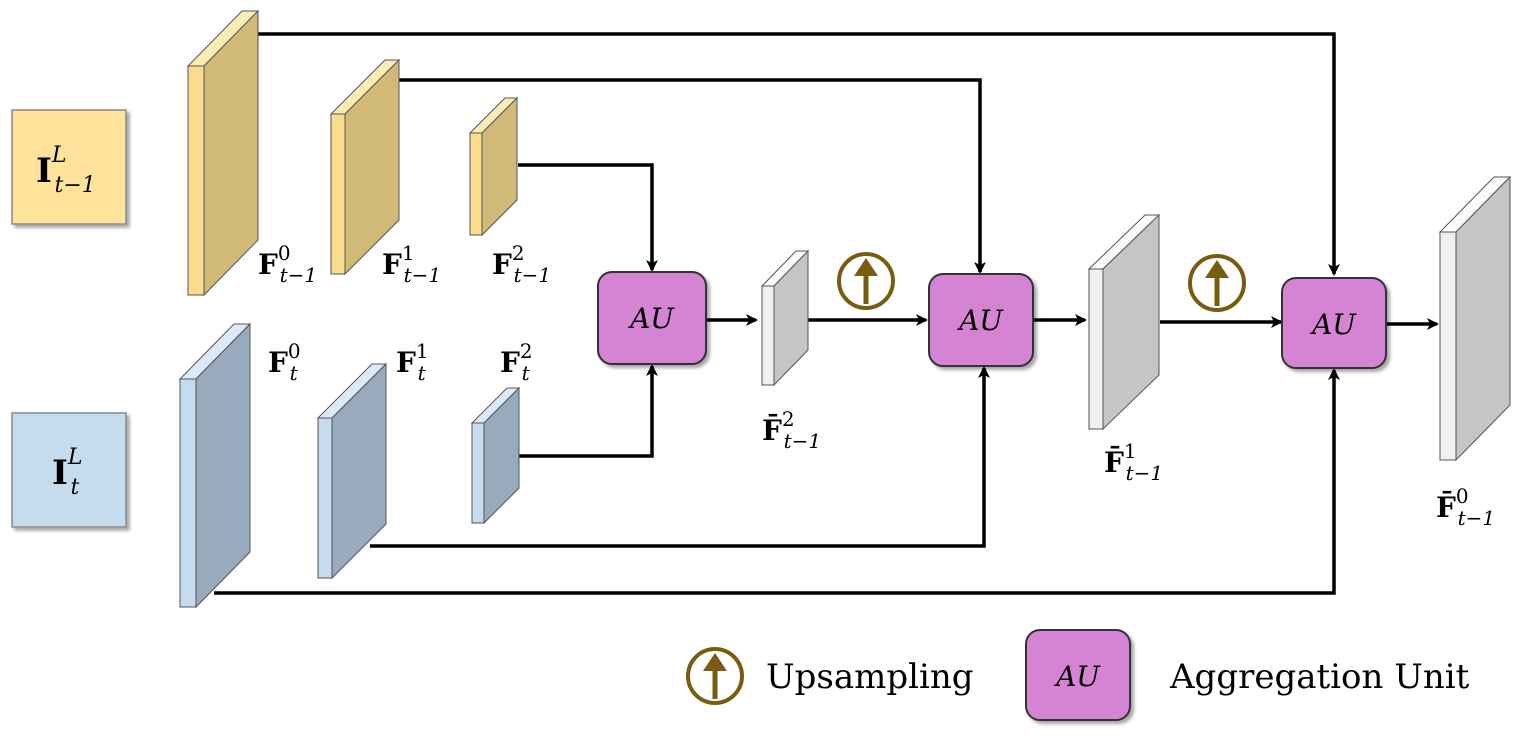  What do you see at coordinates (412, 362) in the screenshot?
I see `label-f1-curr: F1 t` at bounding box center [412, 362].